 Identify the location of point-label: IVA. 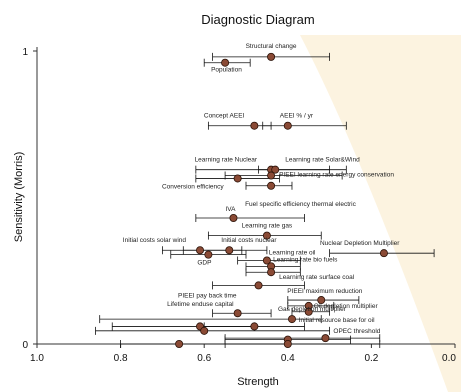
(230, 209).